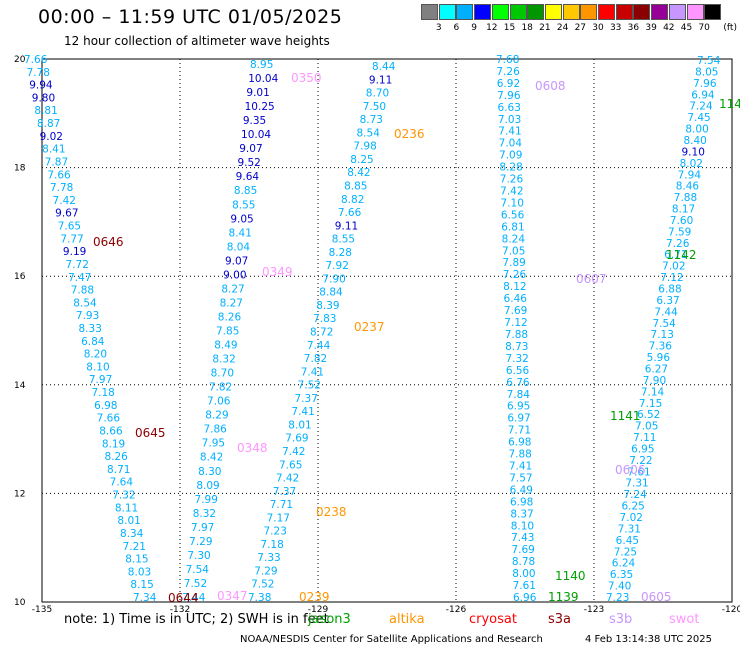 The width and height of the screenshot is (740, 650). Describe the element at coordinates (259, 598) in the screenshot. I see `wave-height-value: 7.38` at that location.